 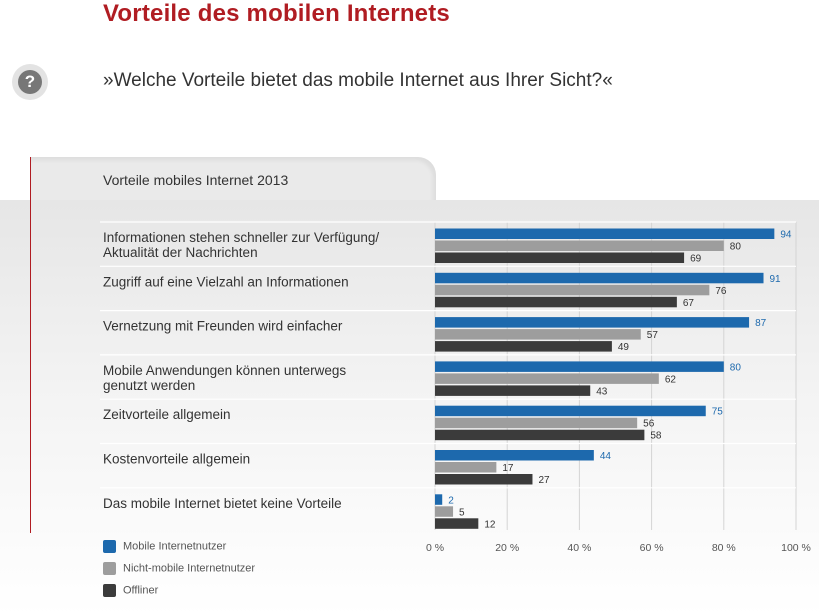 I want to click on category-label: Mobile Anwendungen können unterwegs, so click(x=224, y=370).